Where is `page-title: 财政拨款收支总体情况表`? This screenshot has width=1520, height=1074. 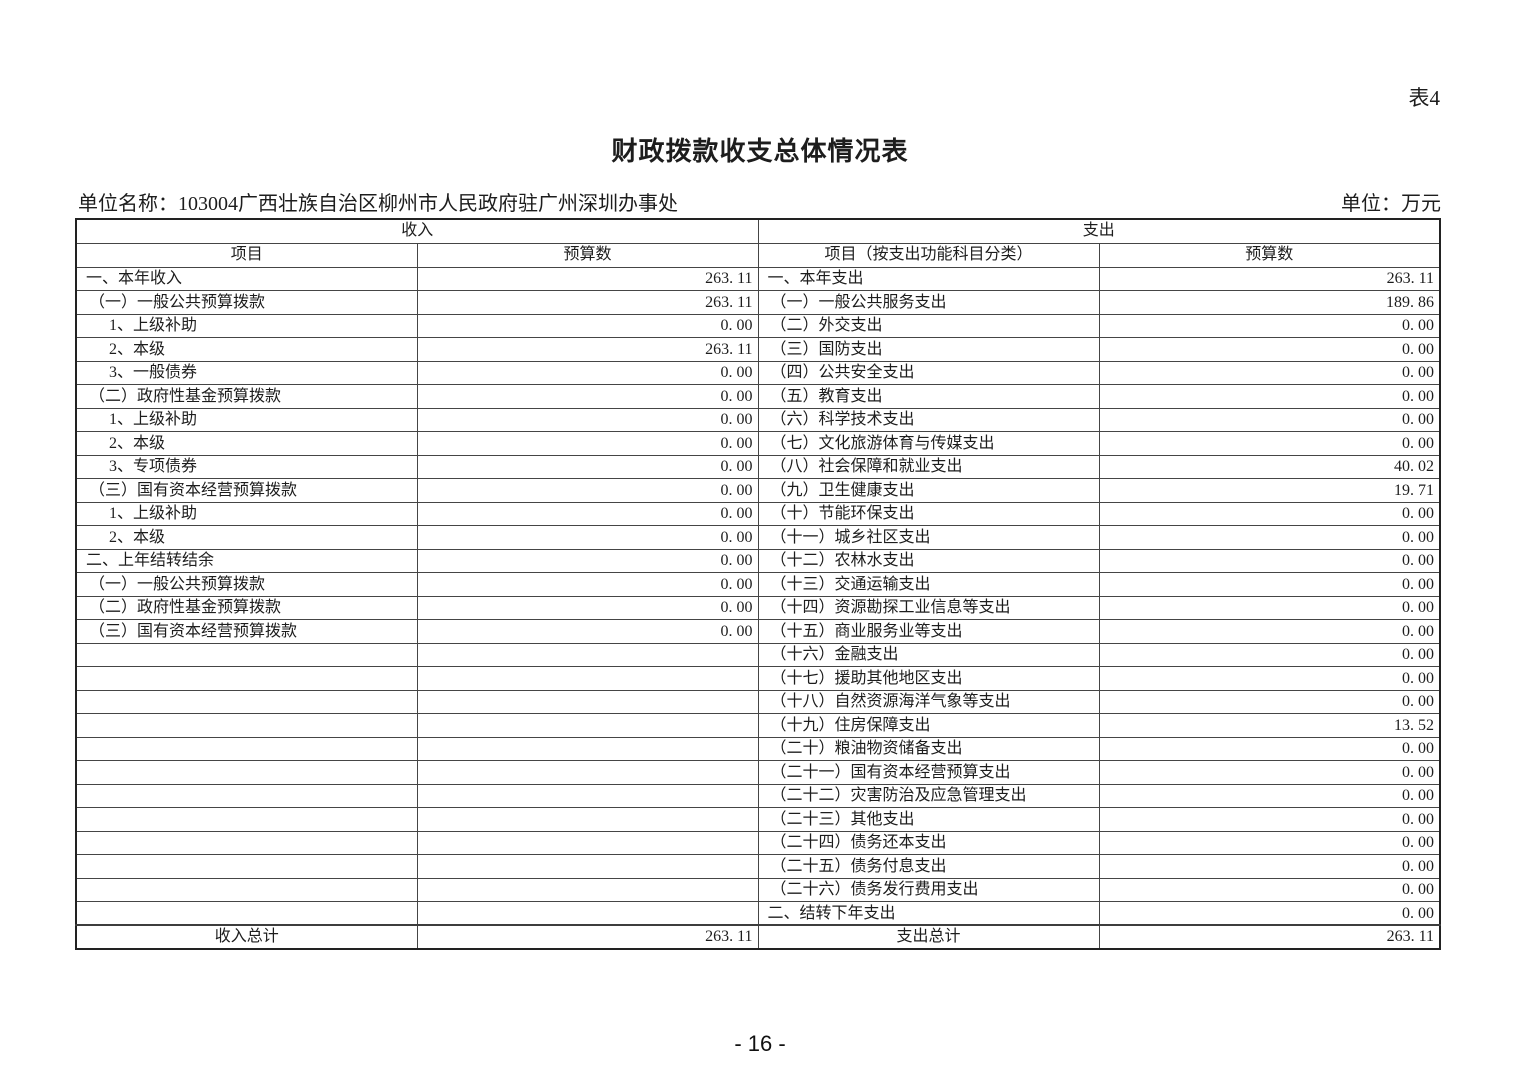
page-title: 财政拨款收支总体情况表 is located at coordinates (760, 151).